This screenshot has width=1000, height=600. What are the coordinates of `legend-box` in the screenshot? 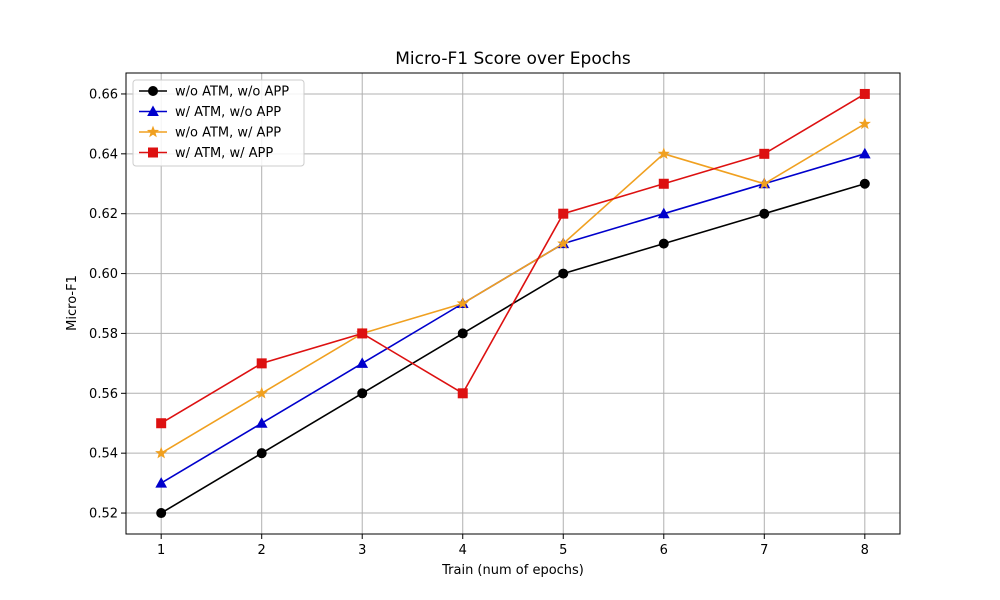 It's located at (218, 123).